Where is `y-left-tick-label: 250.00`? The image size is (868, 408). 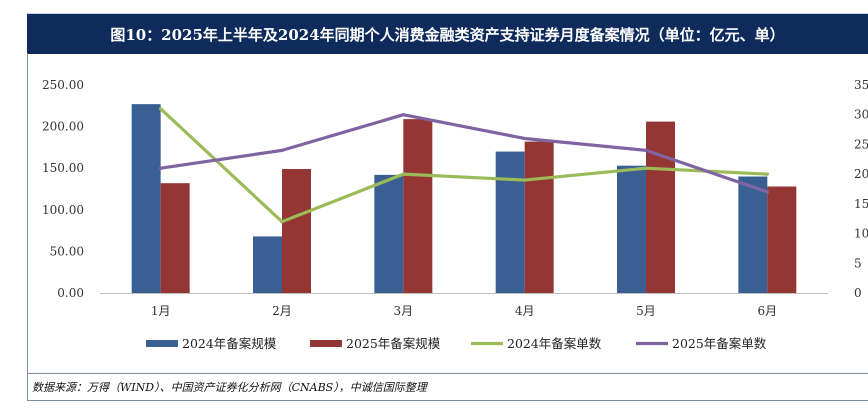 y-left-tick-label: 250.00 is located at coordinates (63, 85).